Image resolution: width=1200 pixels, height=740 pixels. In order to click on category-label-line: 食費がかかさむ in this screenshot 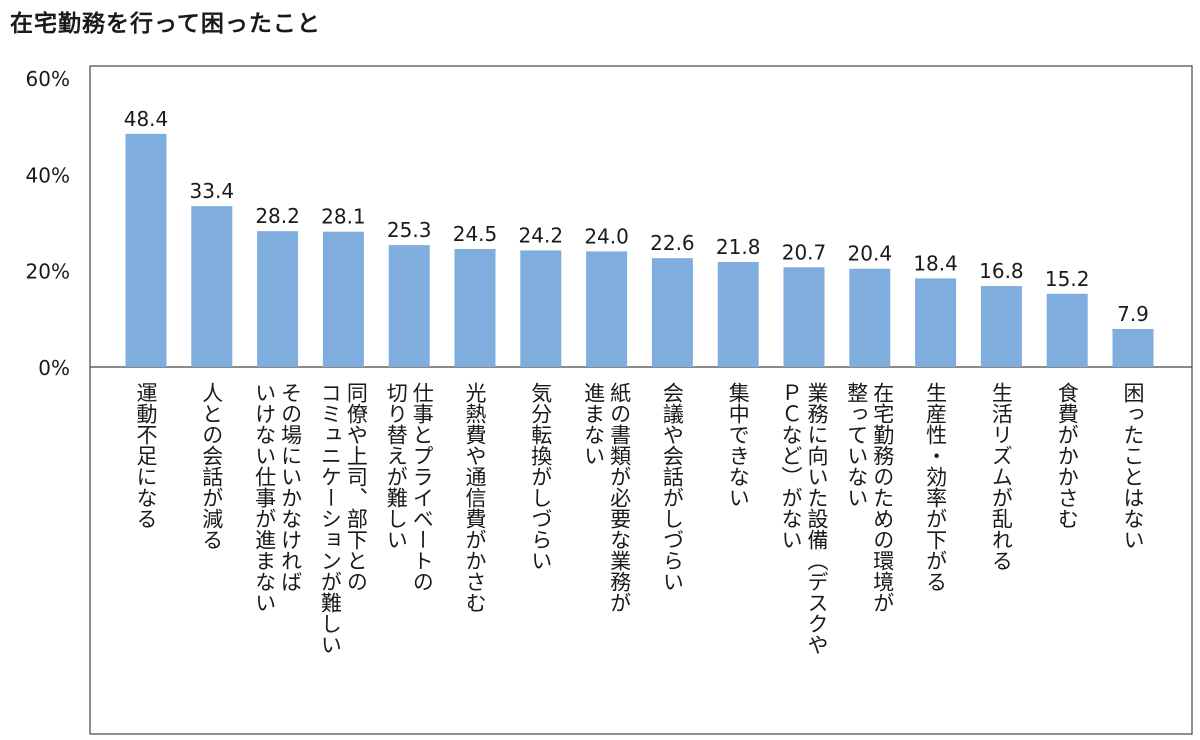, I will do `click(1067, 455)`.